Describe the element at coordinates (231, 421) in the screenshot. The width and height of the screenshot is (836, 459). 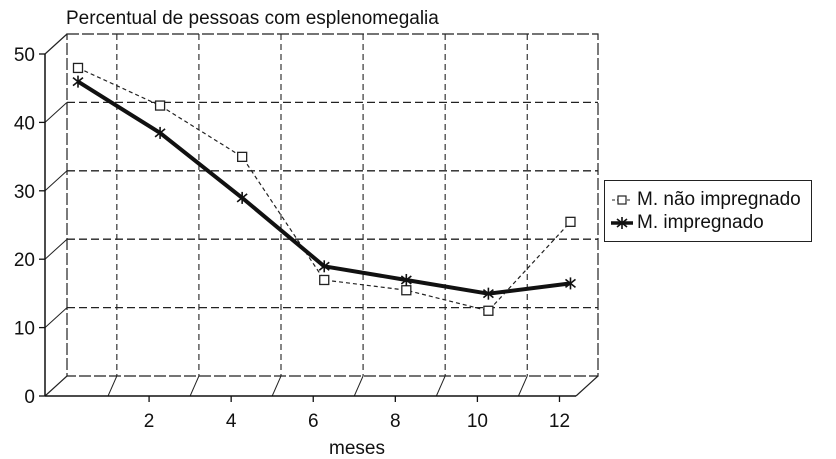
I see `x-tick-label-4: 4` at that location.